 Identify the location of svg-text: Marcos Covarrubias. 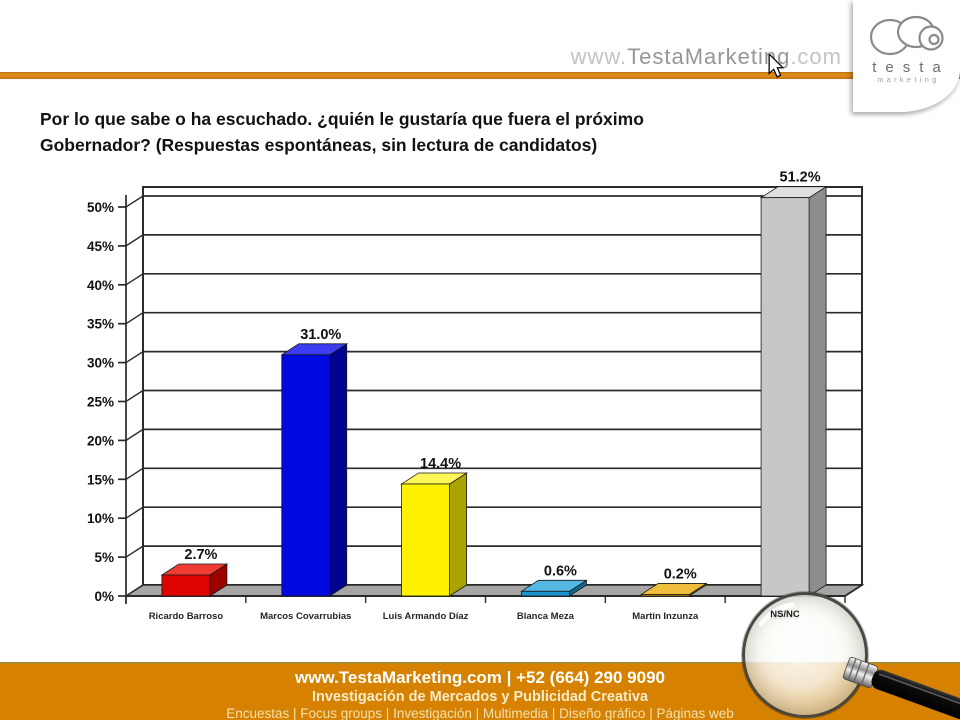
(305, 616).